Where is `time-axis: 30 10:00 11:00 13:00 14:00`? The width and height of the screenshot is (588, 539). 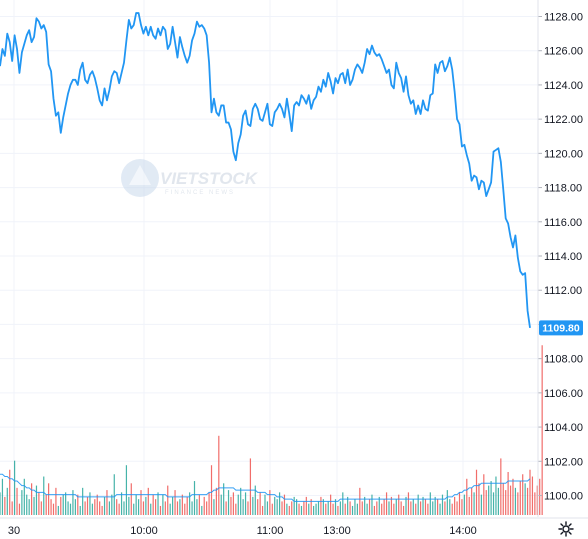 time-axis: 30 10:00 11:00 13:00 14:00 is located at coordinates (294, 527).